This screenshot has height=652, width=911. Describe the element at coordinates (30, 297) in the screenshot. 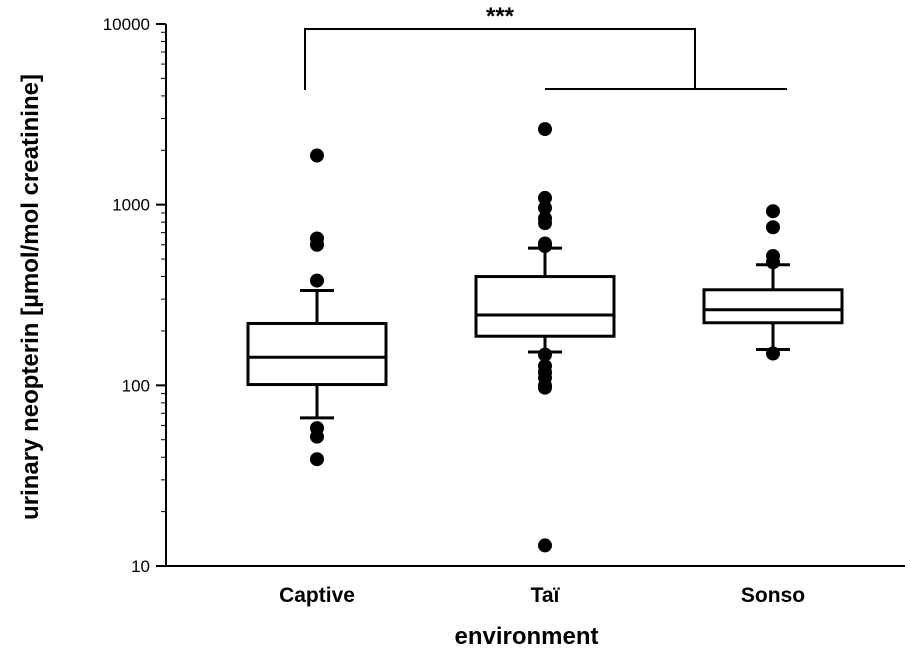

I see `y-axis-title: urinary neopterin [µmol/mol creatinine]` at that location.